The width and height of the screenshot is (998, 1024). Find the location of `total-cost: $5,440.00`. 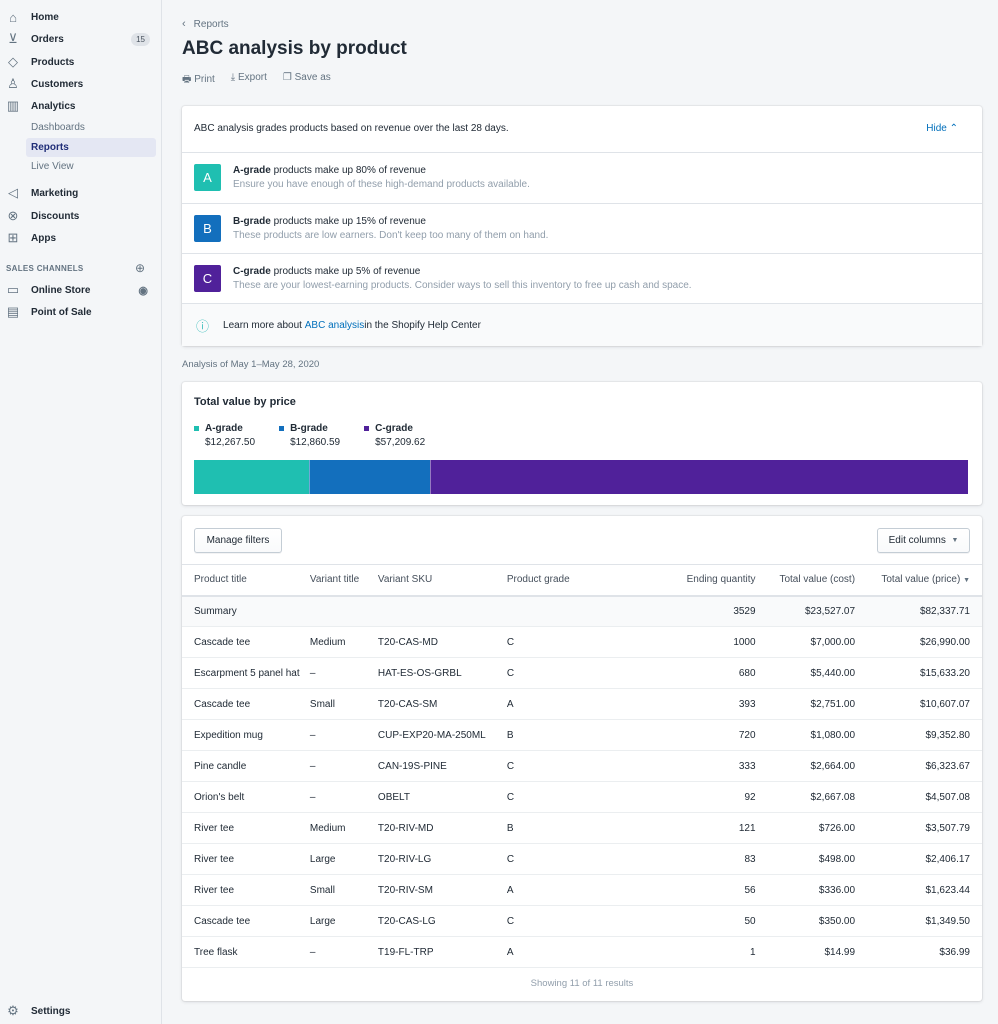

total-cost: $5,440.00 is located at coordinates (805, 673).